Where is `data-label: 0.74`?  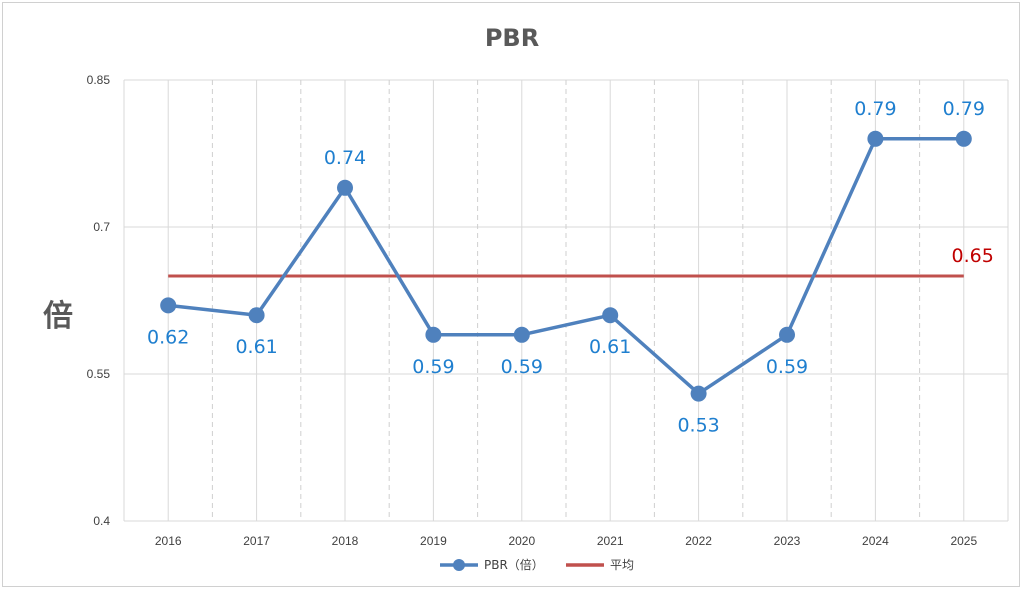 data-label: 0.74 is located at coordinates (345, 158).